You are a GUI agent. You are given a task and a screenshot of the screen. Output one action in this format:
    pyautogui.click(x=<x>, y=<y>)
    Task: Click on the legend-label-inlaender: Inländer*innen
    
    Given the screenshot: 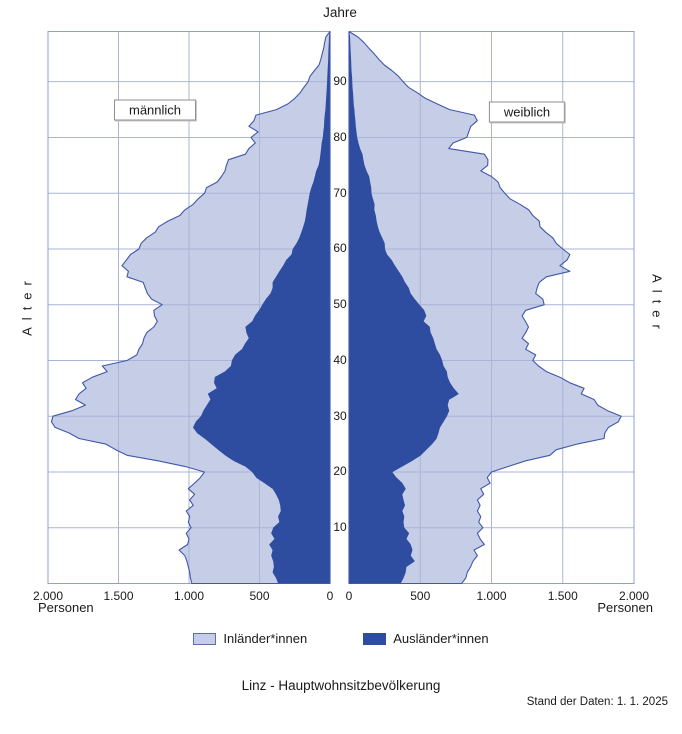 What is the action you would take?
    pyautogui.click(x=265, y=638)
    